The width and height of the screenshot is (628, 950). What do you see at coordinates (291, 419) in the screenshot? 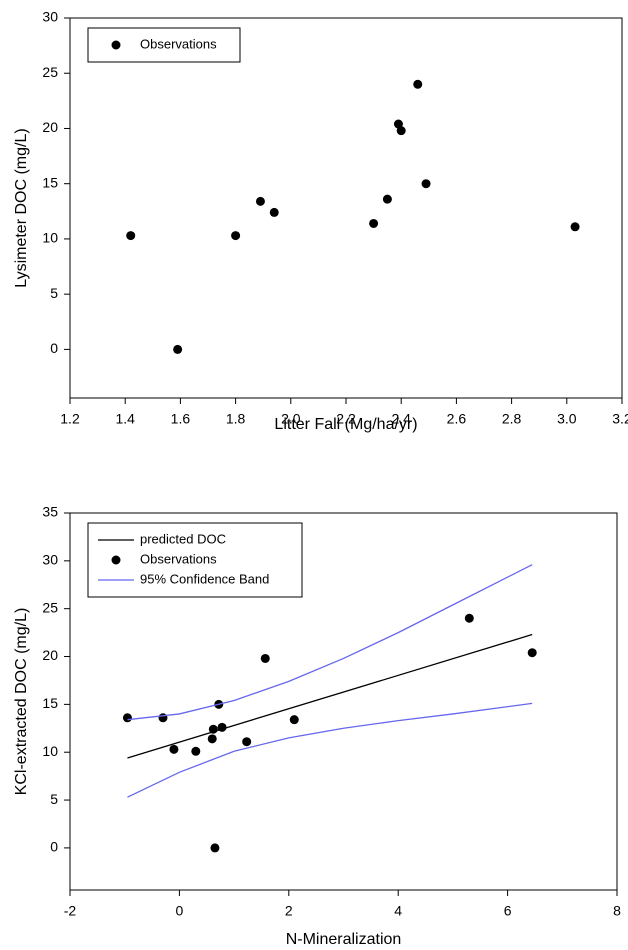
I see `x-tick-label: 2.0` at bounding box center [291, 419].